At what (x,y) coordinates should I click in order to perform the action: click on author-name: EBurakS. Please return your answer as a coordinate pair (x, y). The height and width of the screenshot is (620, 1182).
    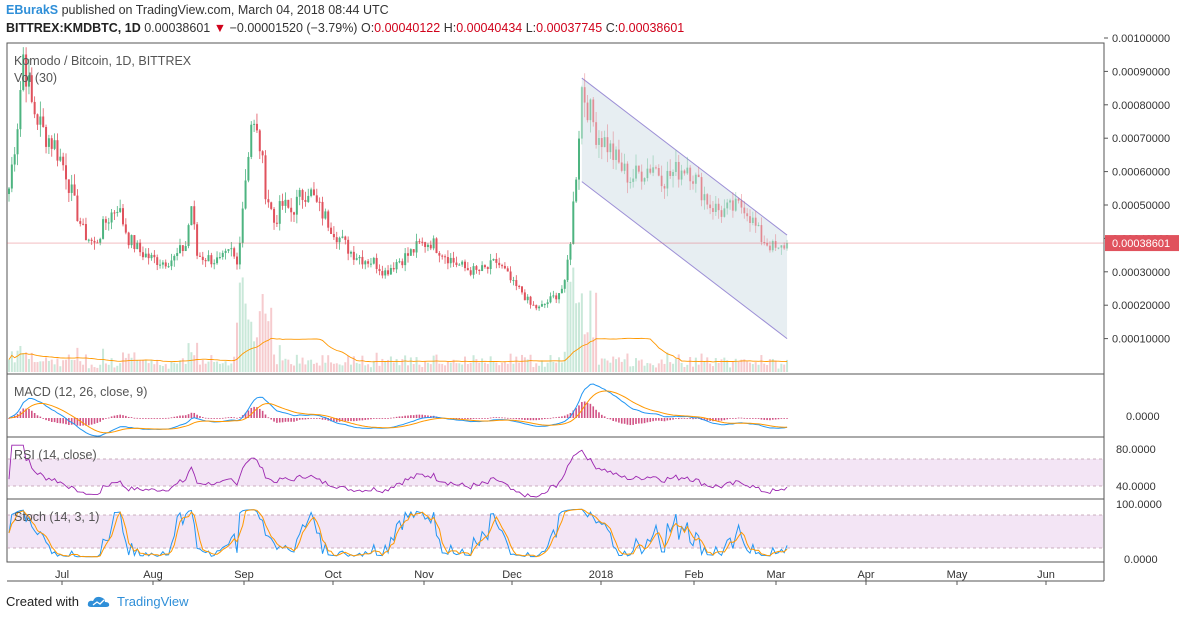
    Looking at the image, I should click on (32, 10).